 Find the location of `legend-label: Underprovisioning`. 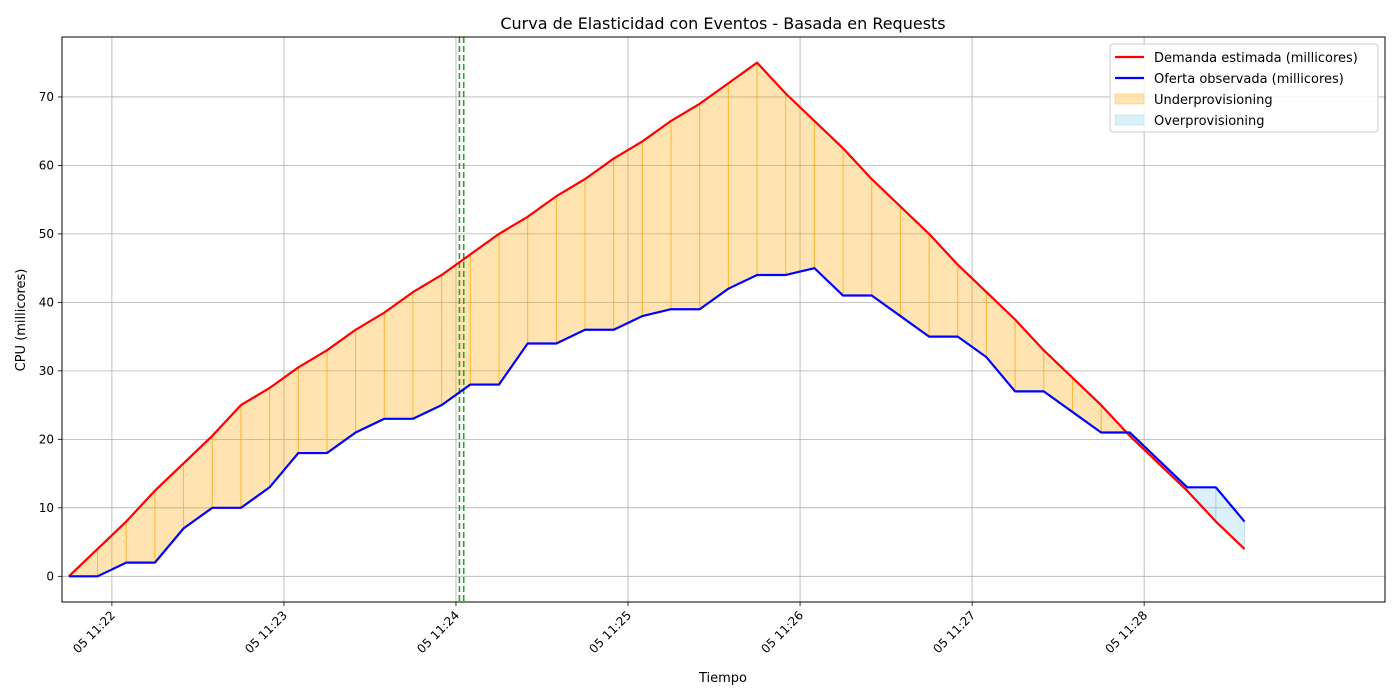

legend-label: Underprovisioning is located at coordinates (1213, 100).